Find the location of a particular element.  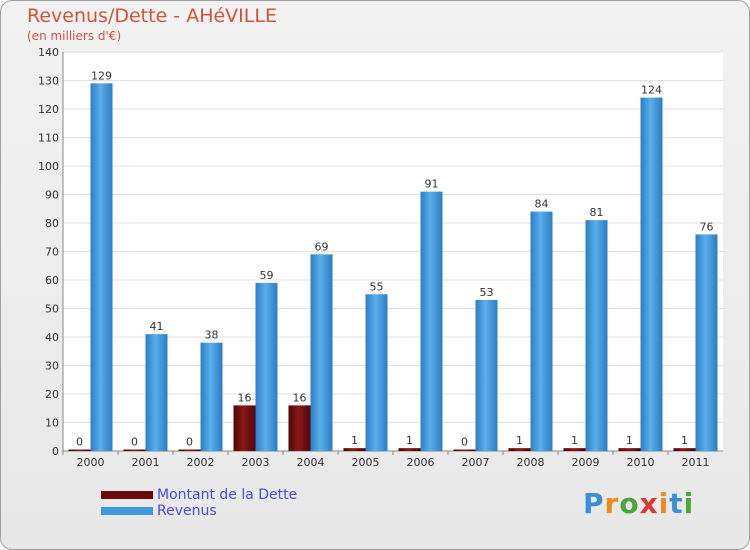

y-tick-label: 40 is located at coordinates (52, 337).